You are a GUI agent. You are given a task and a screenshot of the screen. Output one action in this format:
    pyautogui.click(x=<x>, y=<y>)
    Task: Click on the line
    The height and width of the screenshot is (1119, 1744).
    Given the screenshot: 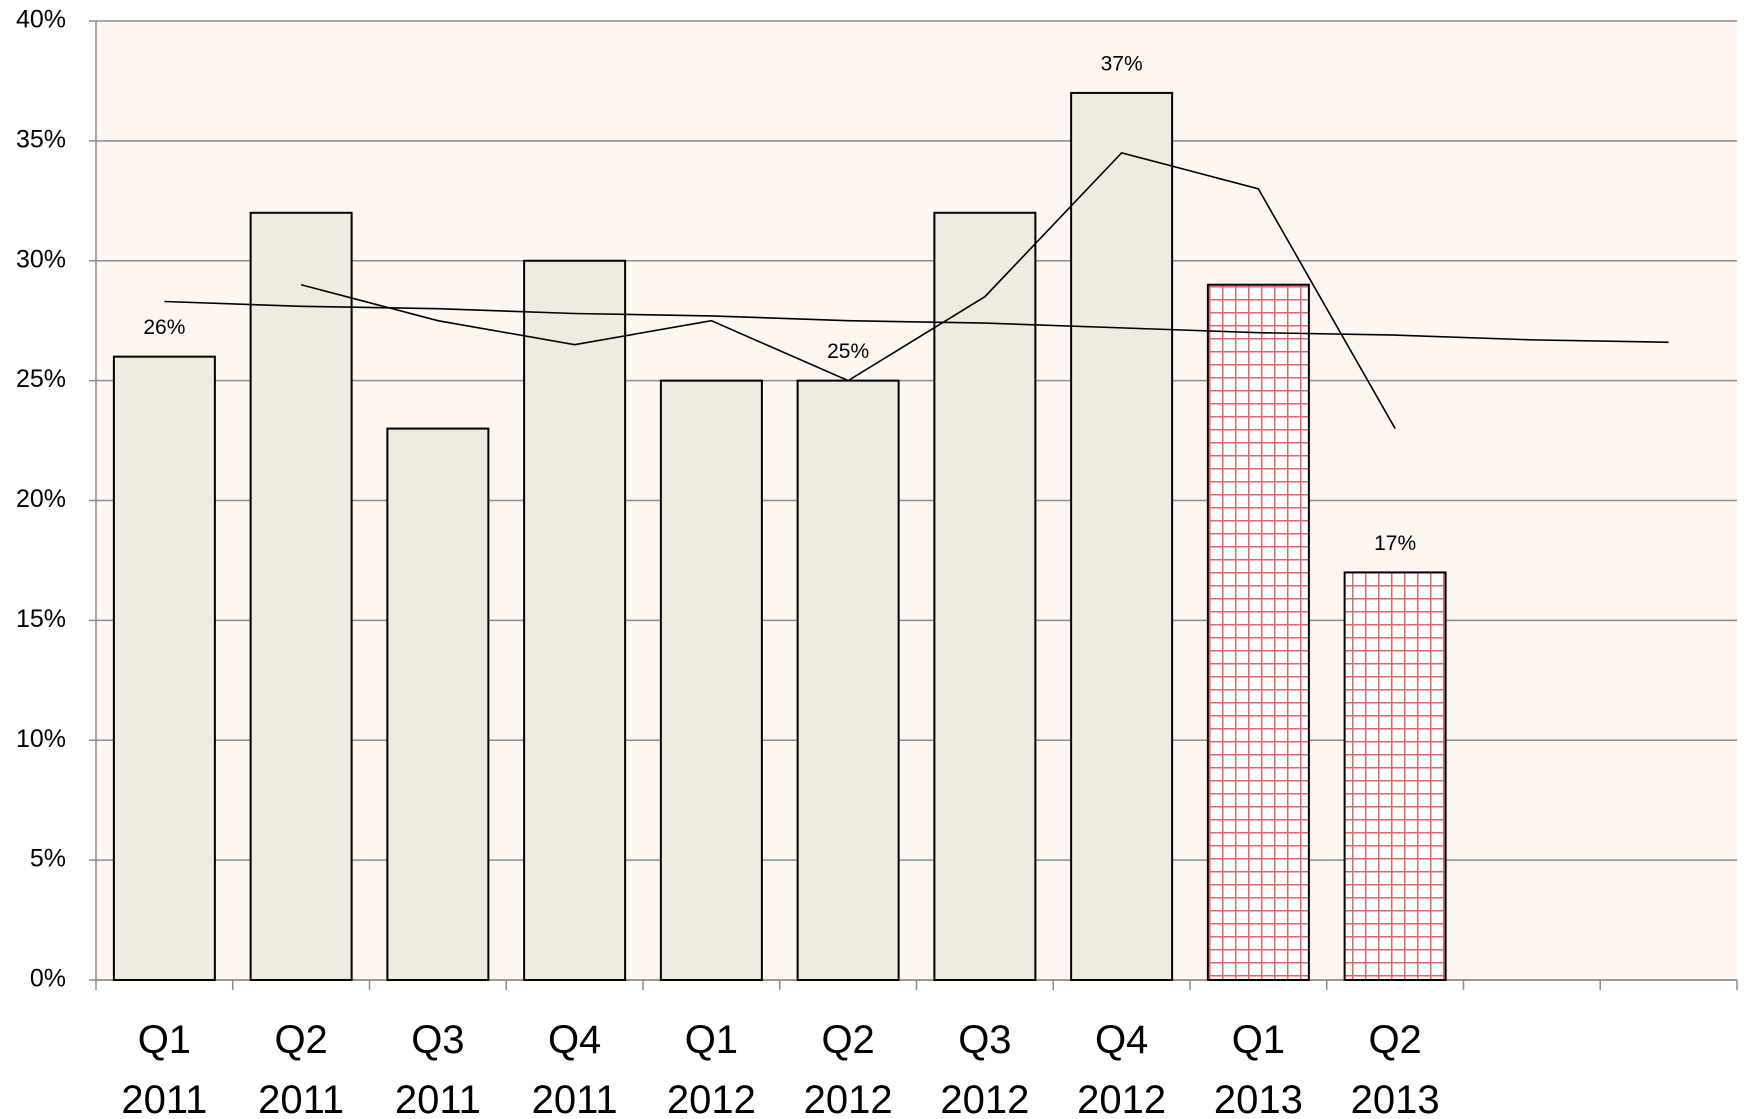 What is the action you would take?
    pyautogui.click(x=916, y=322)
    